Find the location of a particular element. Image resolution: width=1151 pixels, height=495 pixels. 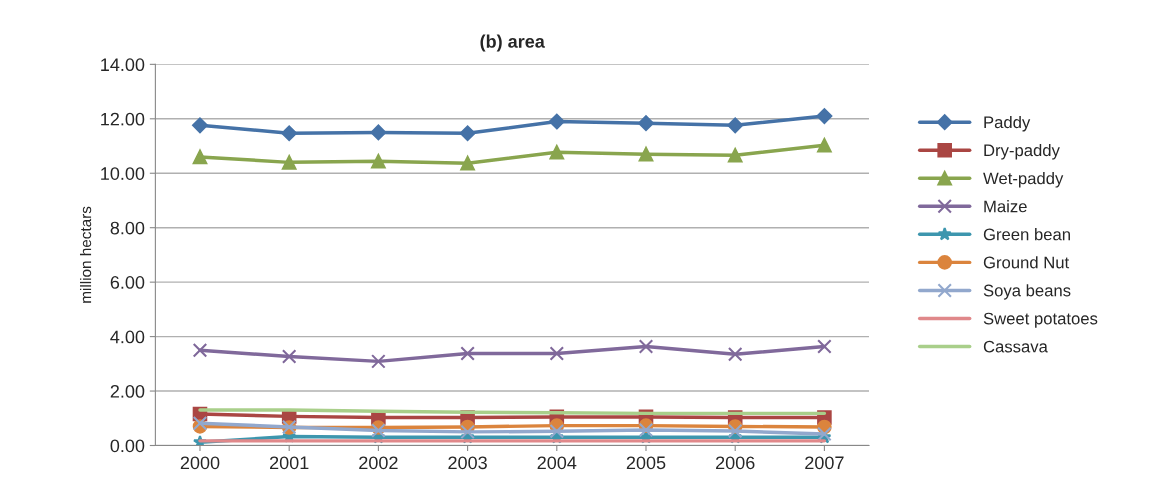

legend-label: Maize is located at coordinates (1005, 206).